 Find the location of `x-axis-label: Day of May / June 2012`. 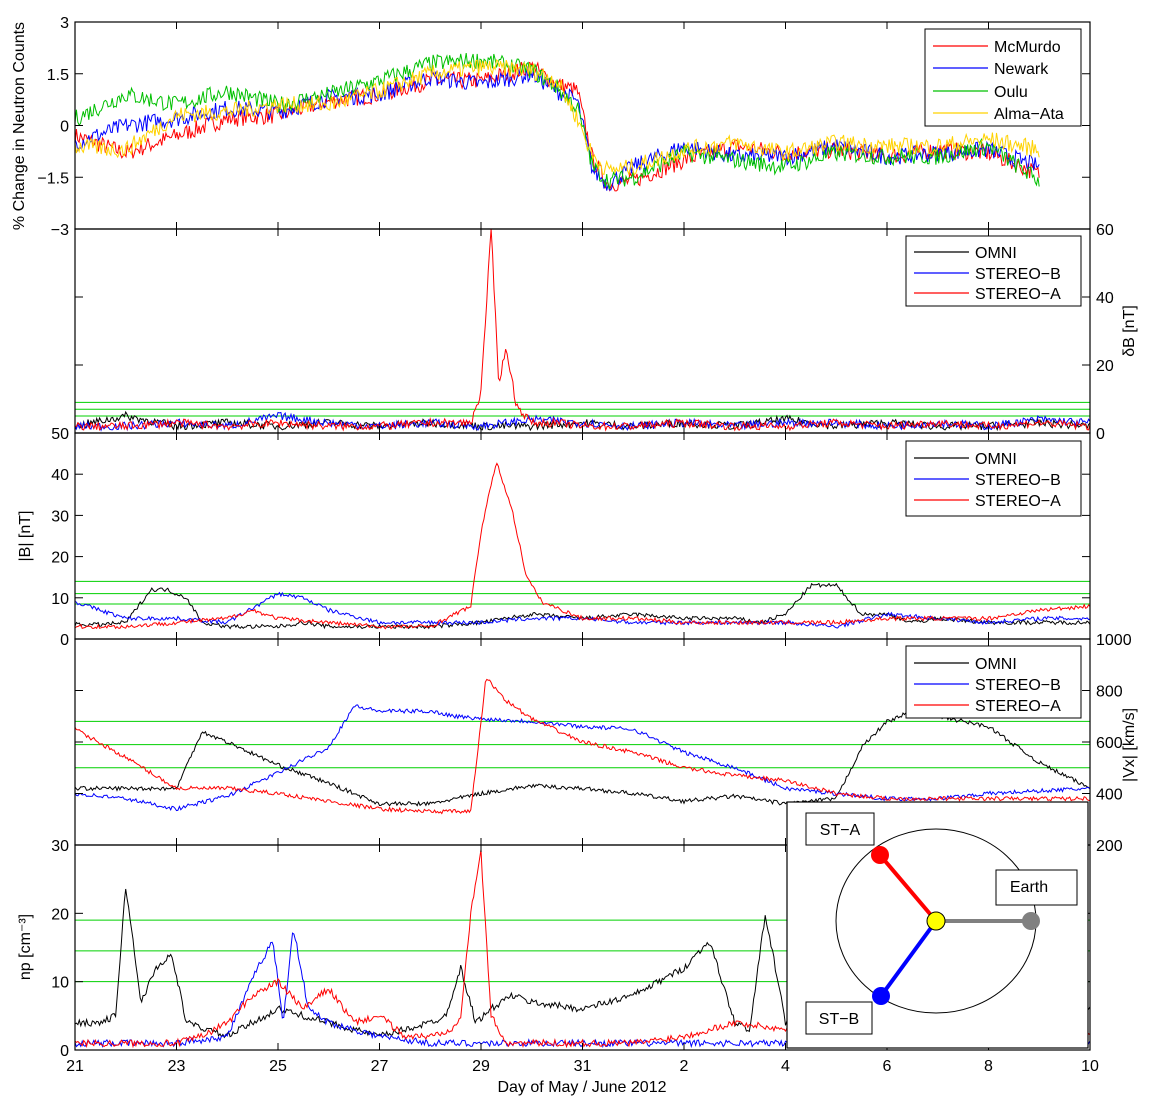

x-axis-label: Day of May / June 2012 is located at coordinates (582, 1087).